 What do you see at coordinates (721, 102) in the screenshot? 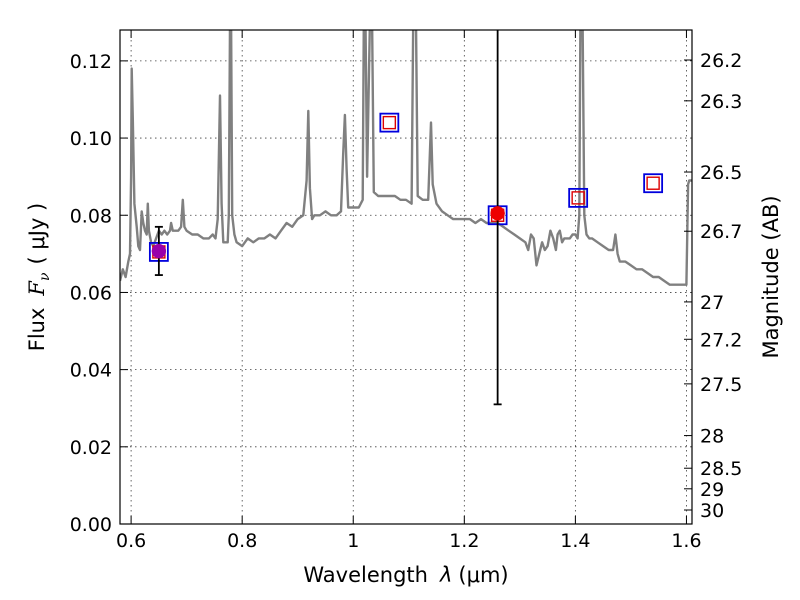
I see `y2-tick-label: 26.3` at bounding box center [721, 102].